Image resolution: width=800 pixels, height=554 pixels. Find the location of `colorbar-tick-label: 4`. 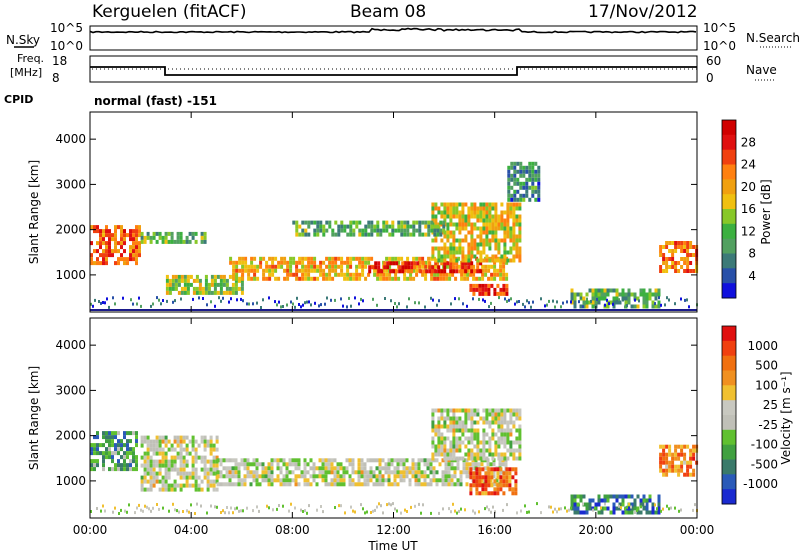

colorbar-tick-label: 4 is located at coordinates (752, 276).